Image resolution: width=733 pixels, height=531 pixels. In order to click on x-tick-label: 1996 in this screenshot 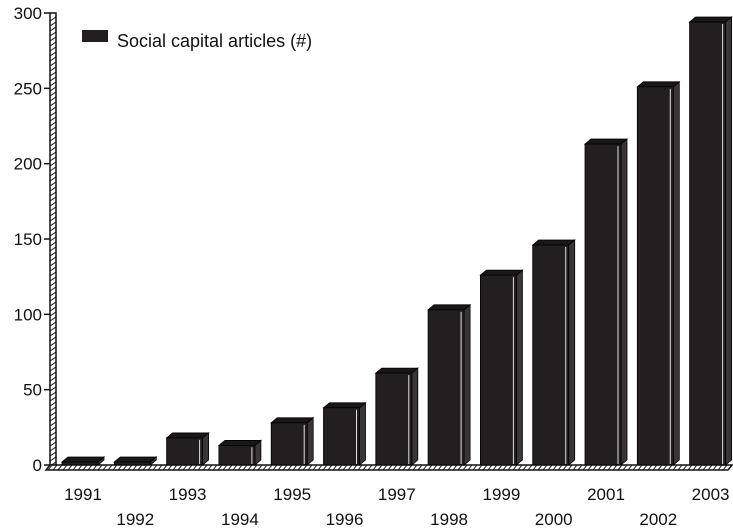, I will do `click(345, 519)`.